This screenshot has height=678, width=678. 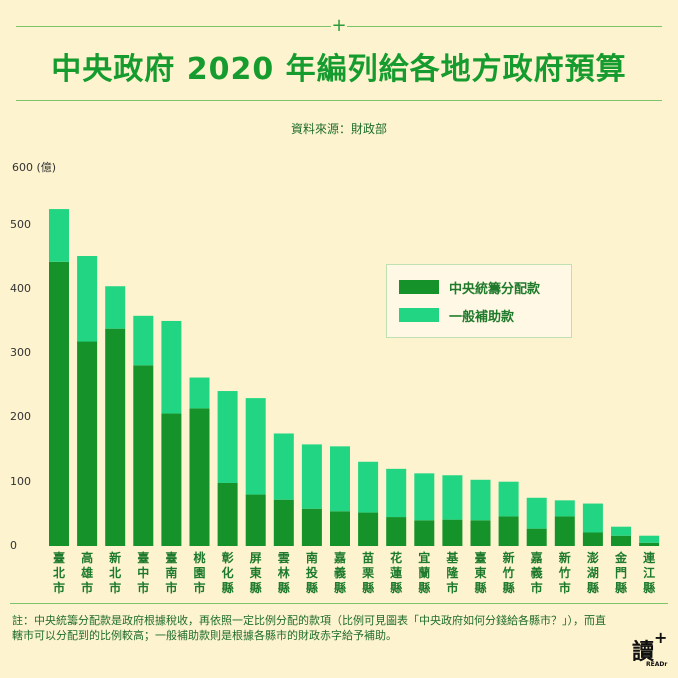 I want to click on y-axis-label: 600 (億), so click(x=34, y=167).